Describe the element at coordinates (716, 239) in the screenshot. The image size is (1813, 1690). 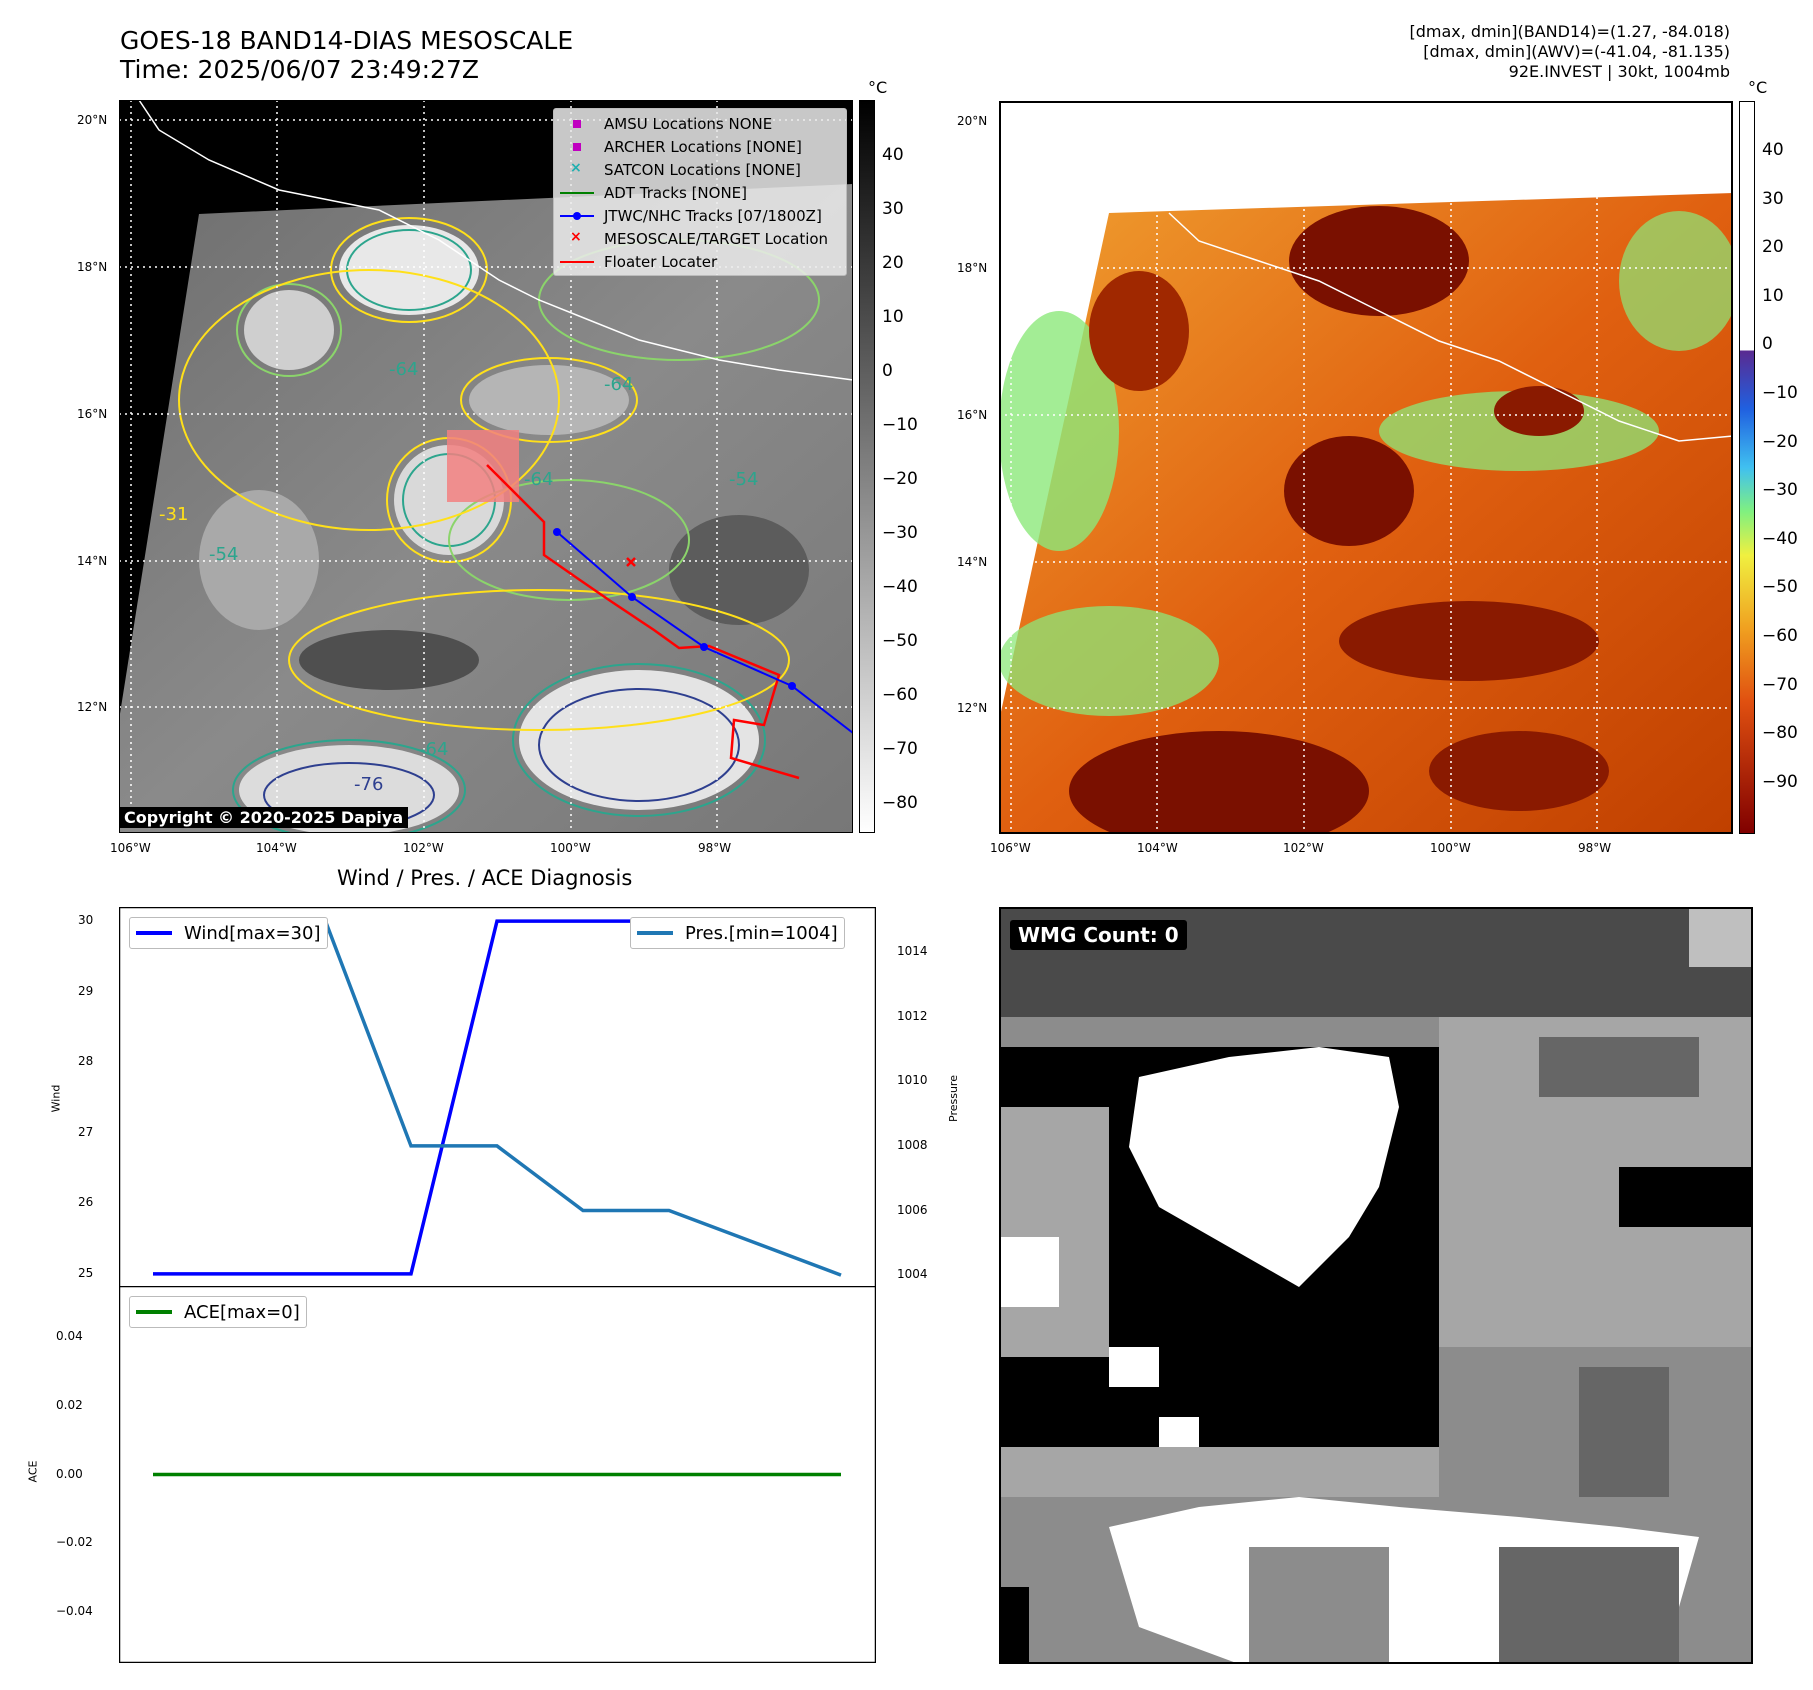
I see `legend-item-label: MESOSCALE/TARGET Location` at that location.